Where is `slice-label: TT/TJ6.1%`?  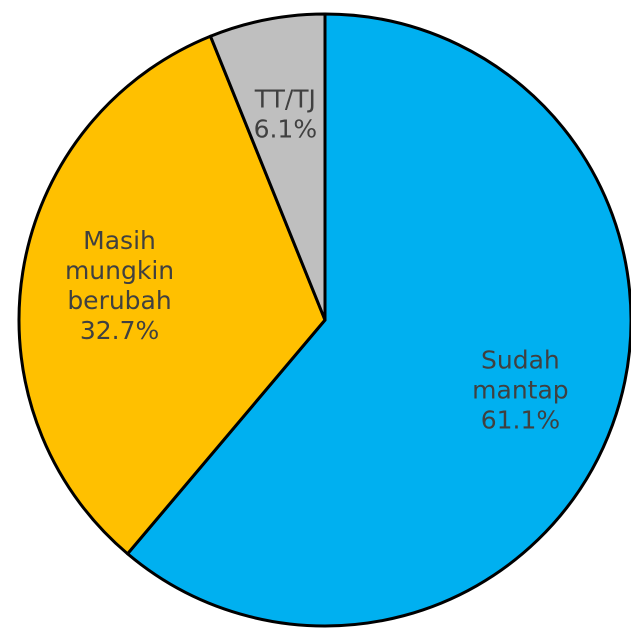
slice-label: TT/TJ6.1% is located at coordinates (286, 114).